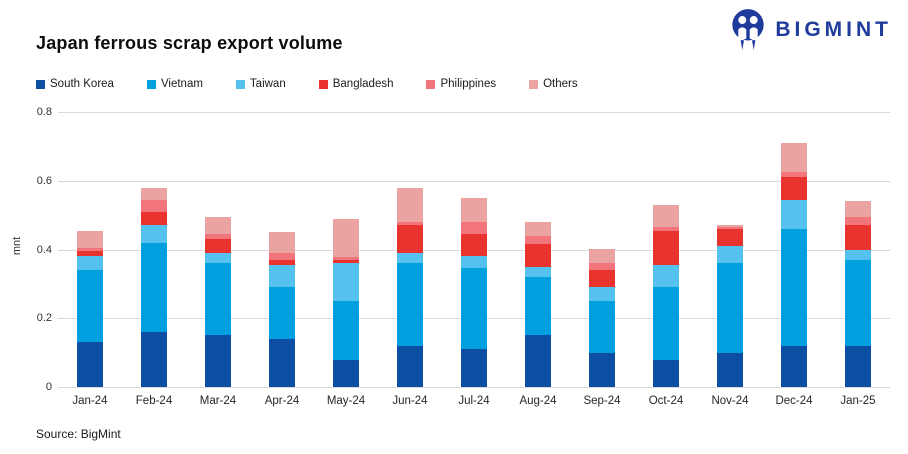 The image size is (908, 454). What do you see at coordinates (794, 401) in the screenshot?
I see `x-tick-label: Dec-24` at bounding box center [794, 401].